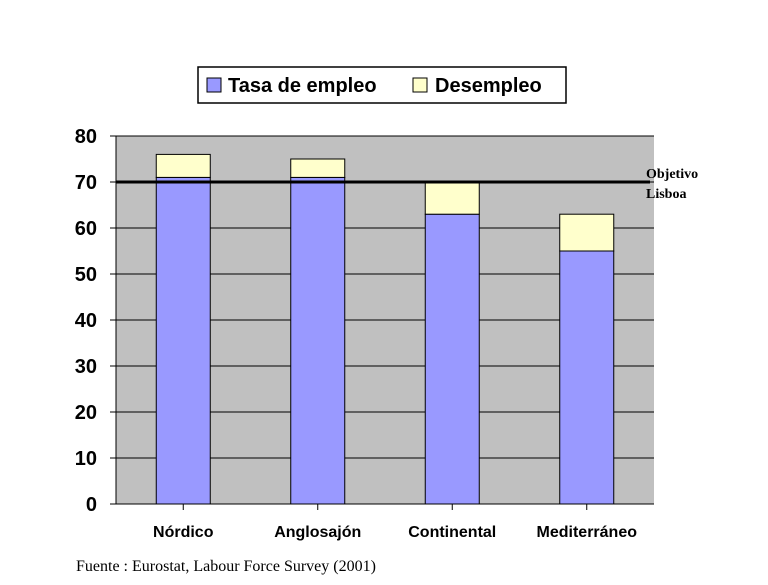 Image resolution: width=768 pixels, height=585 pixels. Describe the element at coordinates (672, 174) in the screenshot. I see `target-label-line-1: Objetivo` at that location.